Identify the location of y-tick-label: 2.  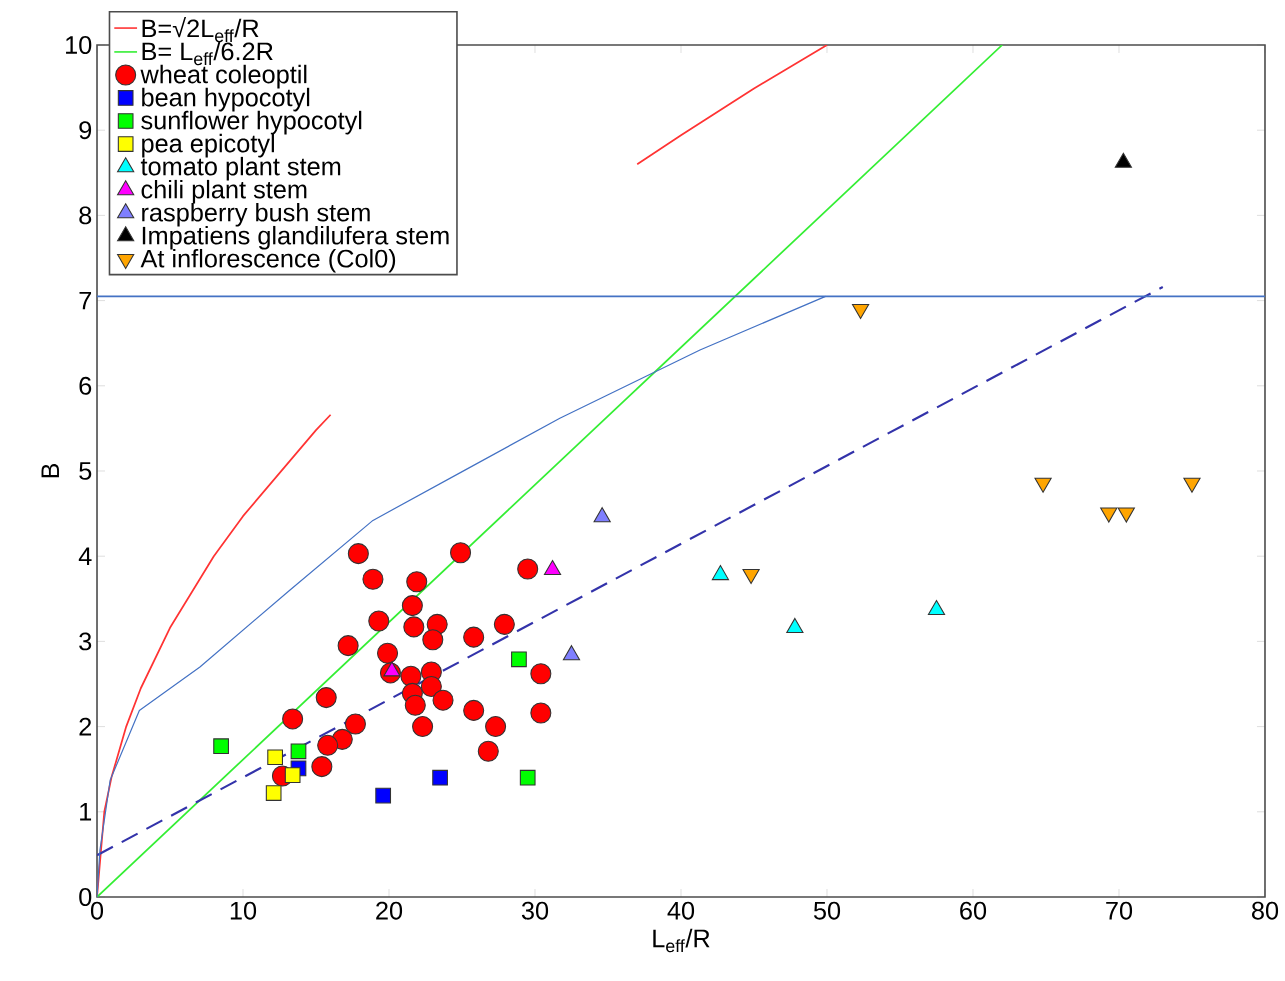
(85, 726).